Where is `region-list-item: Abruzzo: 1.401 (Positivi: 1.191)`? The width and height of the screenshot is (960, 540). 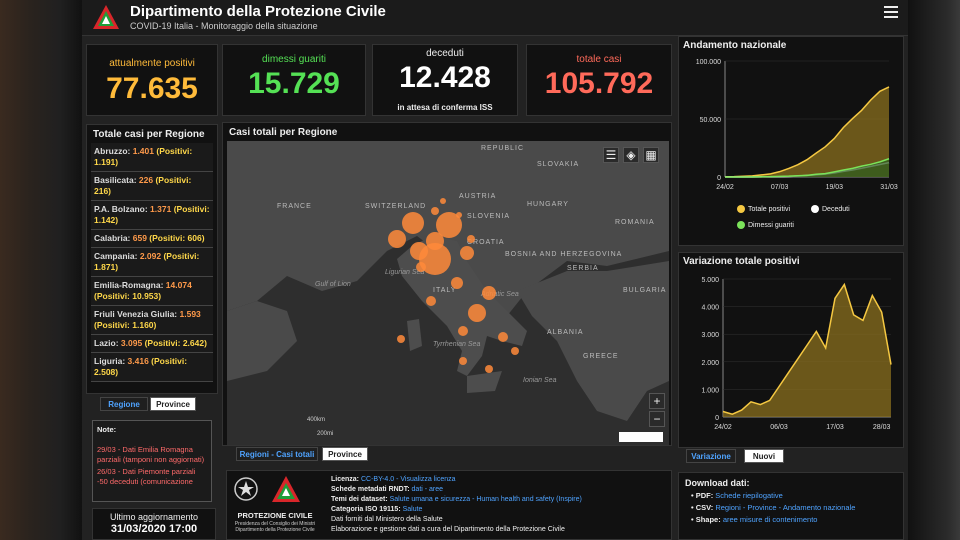
region-list-item: Abruzzo: 1.401 (Positivi: 1.191) is located at coordinates (152, 157).